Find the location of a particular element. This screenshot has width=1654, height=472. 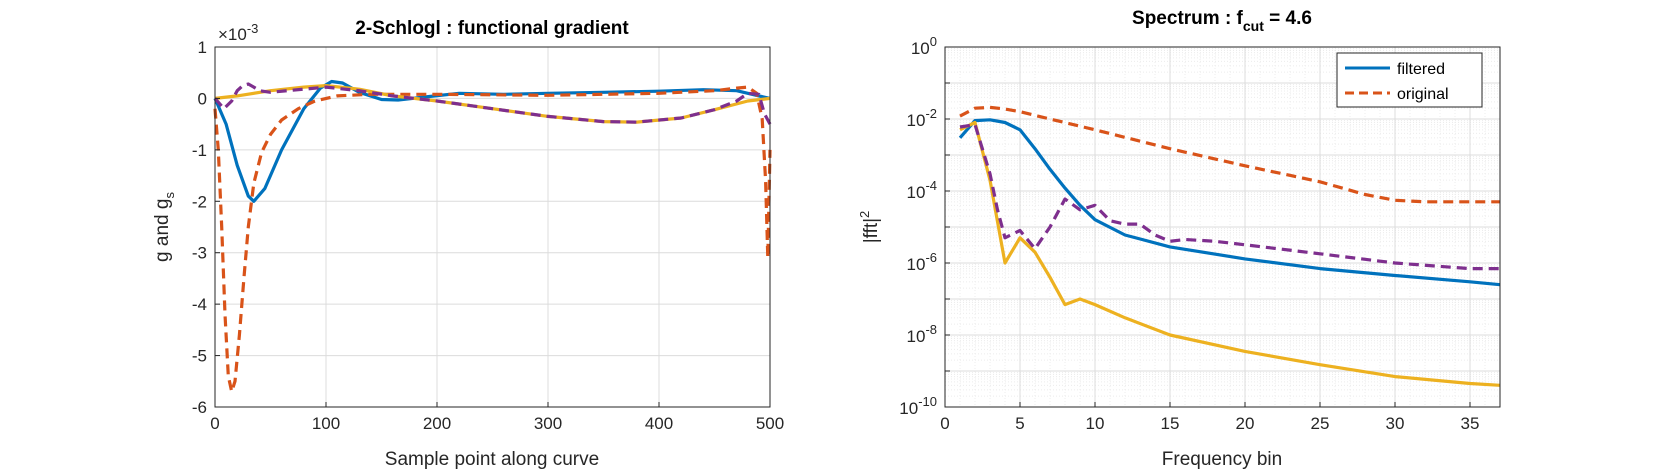

spectrum-title-sub: cut is located at coordinates (1253, 26).